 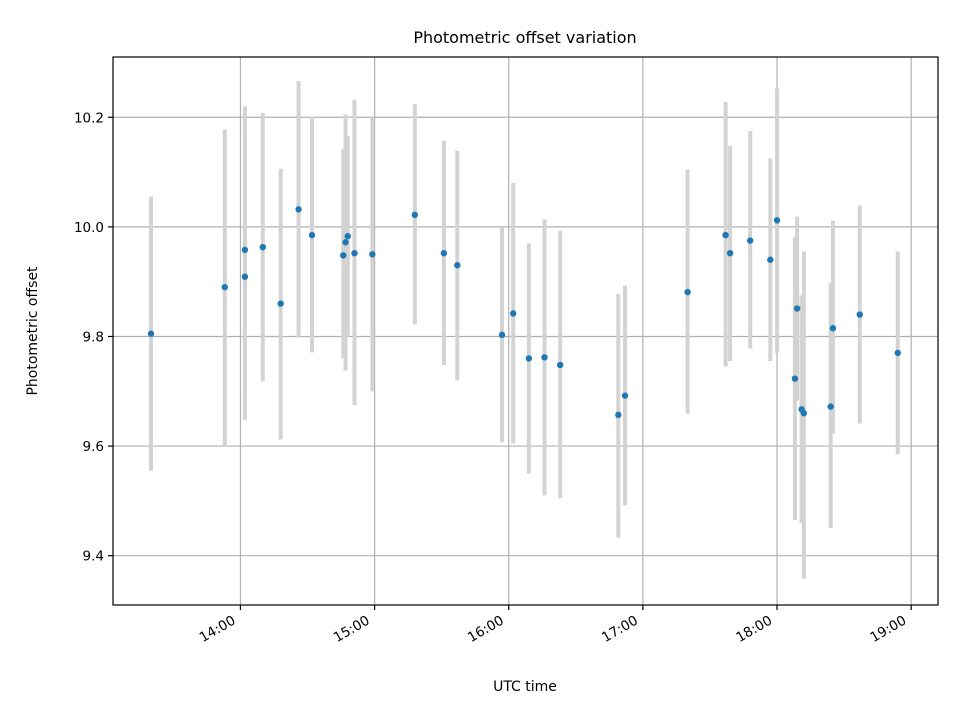 What do you see at coordinates (33, 331) in the screenshot?
I see `y-axis-label: Photometric offset` at bounding box center [33, 331].